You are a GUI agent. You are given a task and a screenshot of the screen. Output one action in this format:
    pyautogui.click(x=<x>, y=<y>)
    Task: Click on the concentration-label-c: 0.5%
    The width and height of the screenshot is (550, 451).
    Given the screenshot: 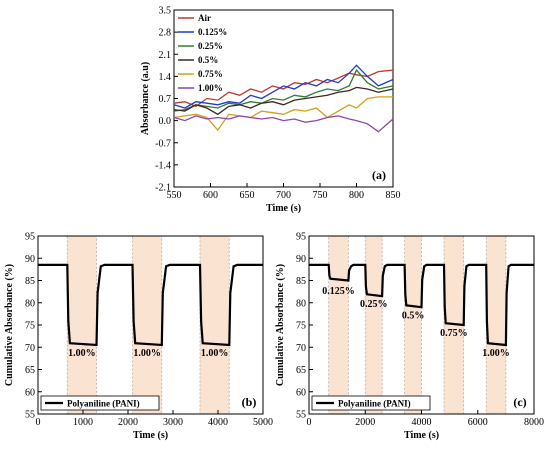 What is the action you would take?
    pyautogui.click(x=413, y=315)
    